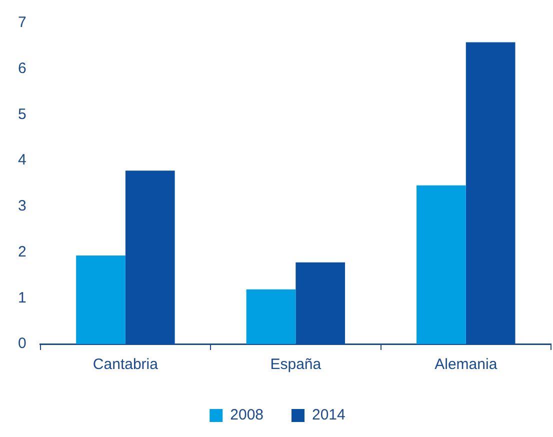 This screenshot has height=437, width=553. What do you see at coordinates (22, 114) in the screenshot?
I see `y-tick-label: 5` at bounding box center [22, 114].